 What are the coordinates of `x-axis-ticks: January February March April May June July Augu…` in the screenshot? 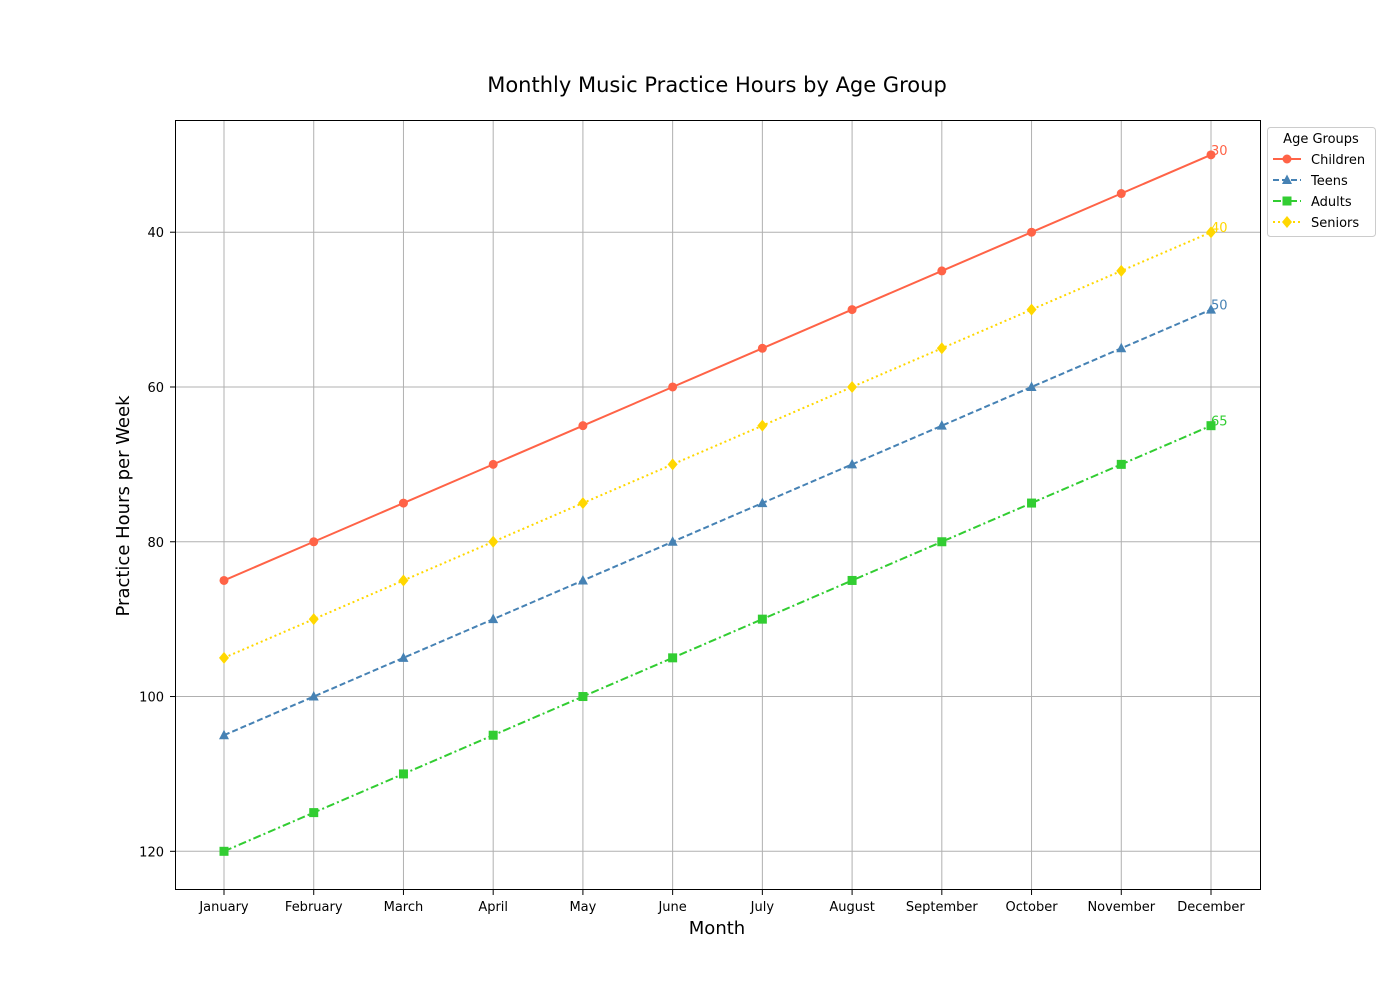 It's located at (721, 902).